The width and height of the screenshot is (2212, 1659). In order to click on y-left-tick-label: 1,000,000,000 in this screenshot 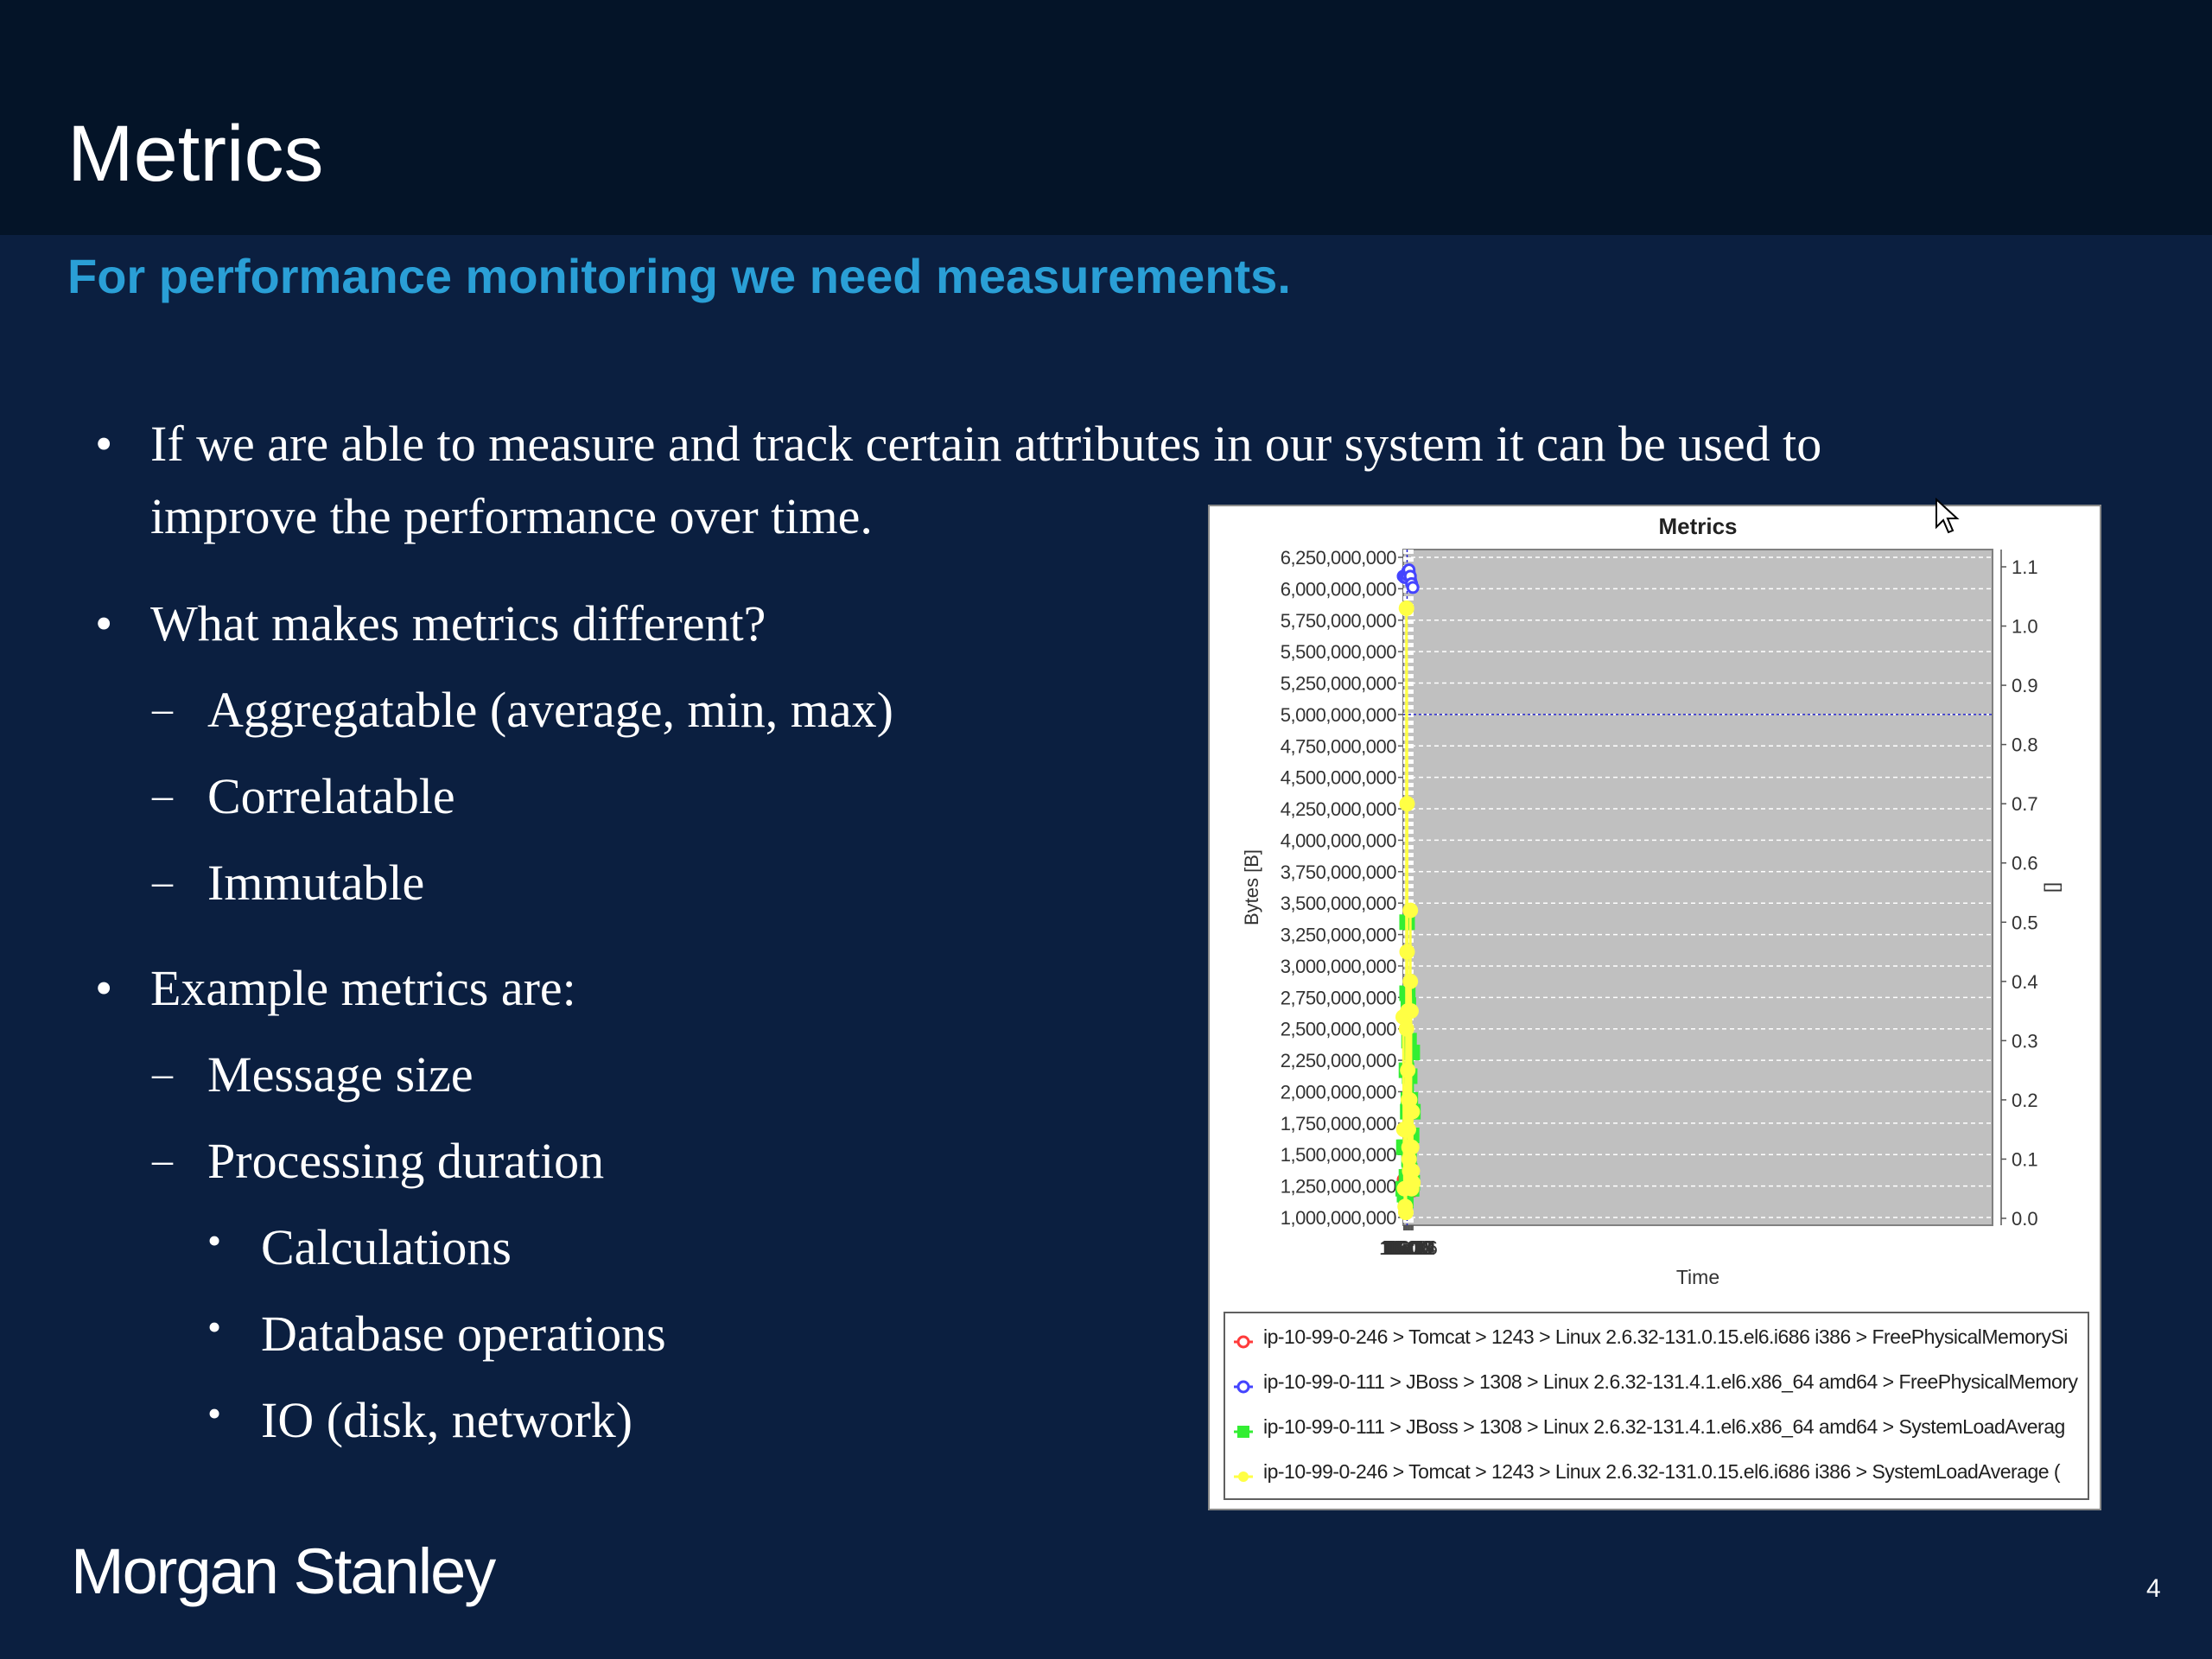, I will do `click(1338, 1218)`.